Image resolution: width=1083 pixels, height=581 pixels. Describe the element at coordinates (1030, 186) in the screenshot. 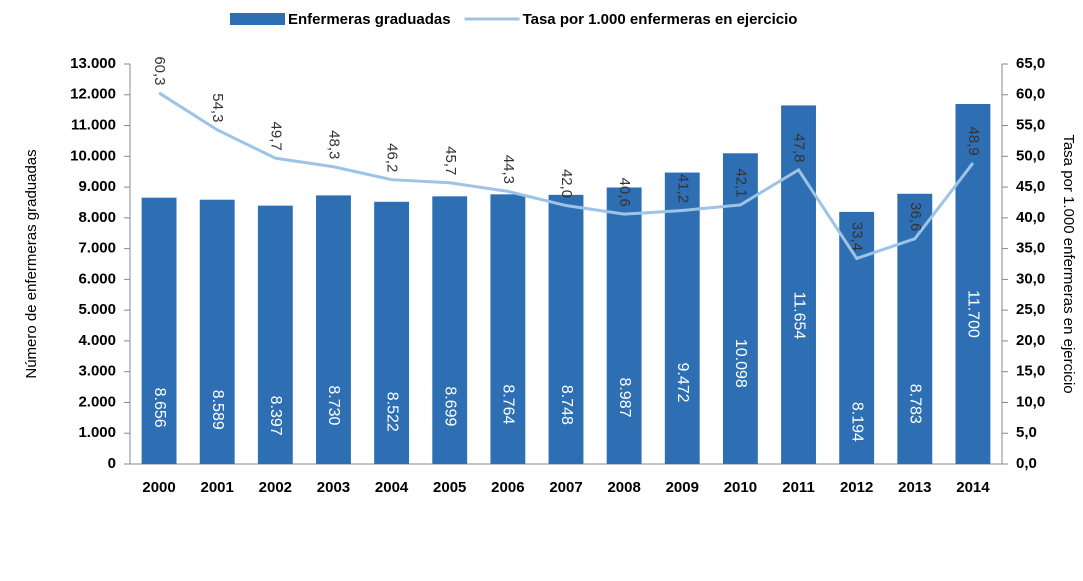

I see `y2-tick-label: 45,0` at that location.